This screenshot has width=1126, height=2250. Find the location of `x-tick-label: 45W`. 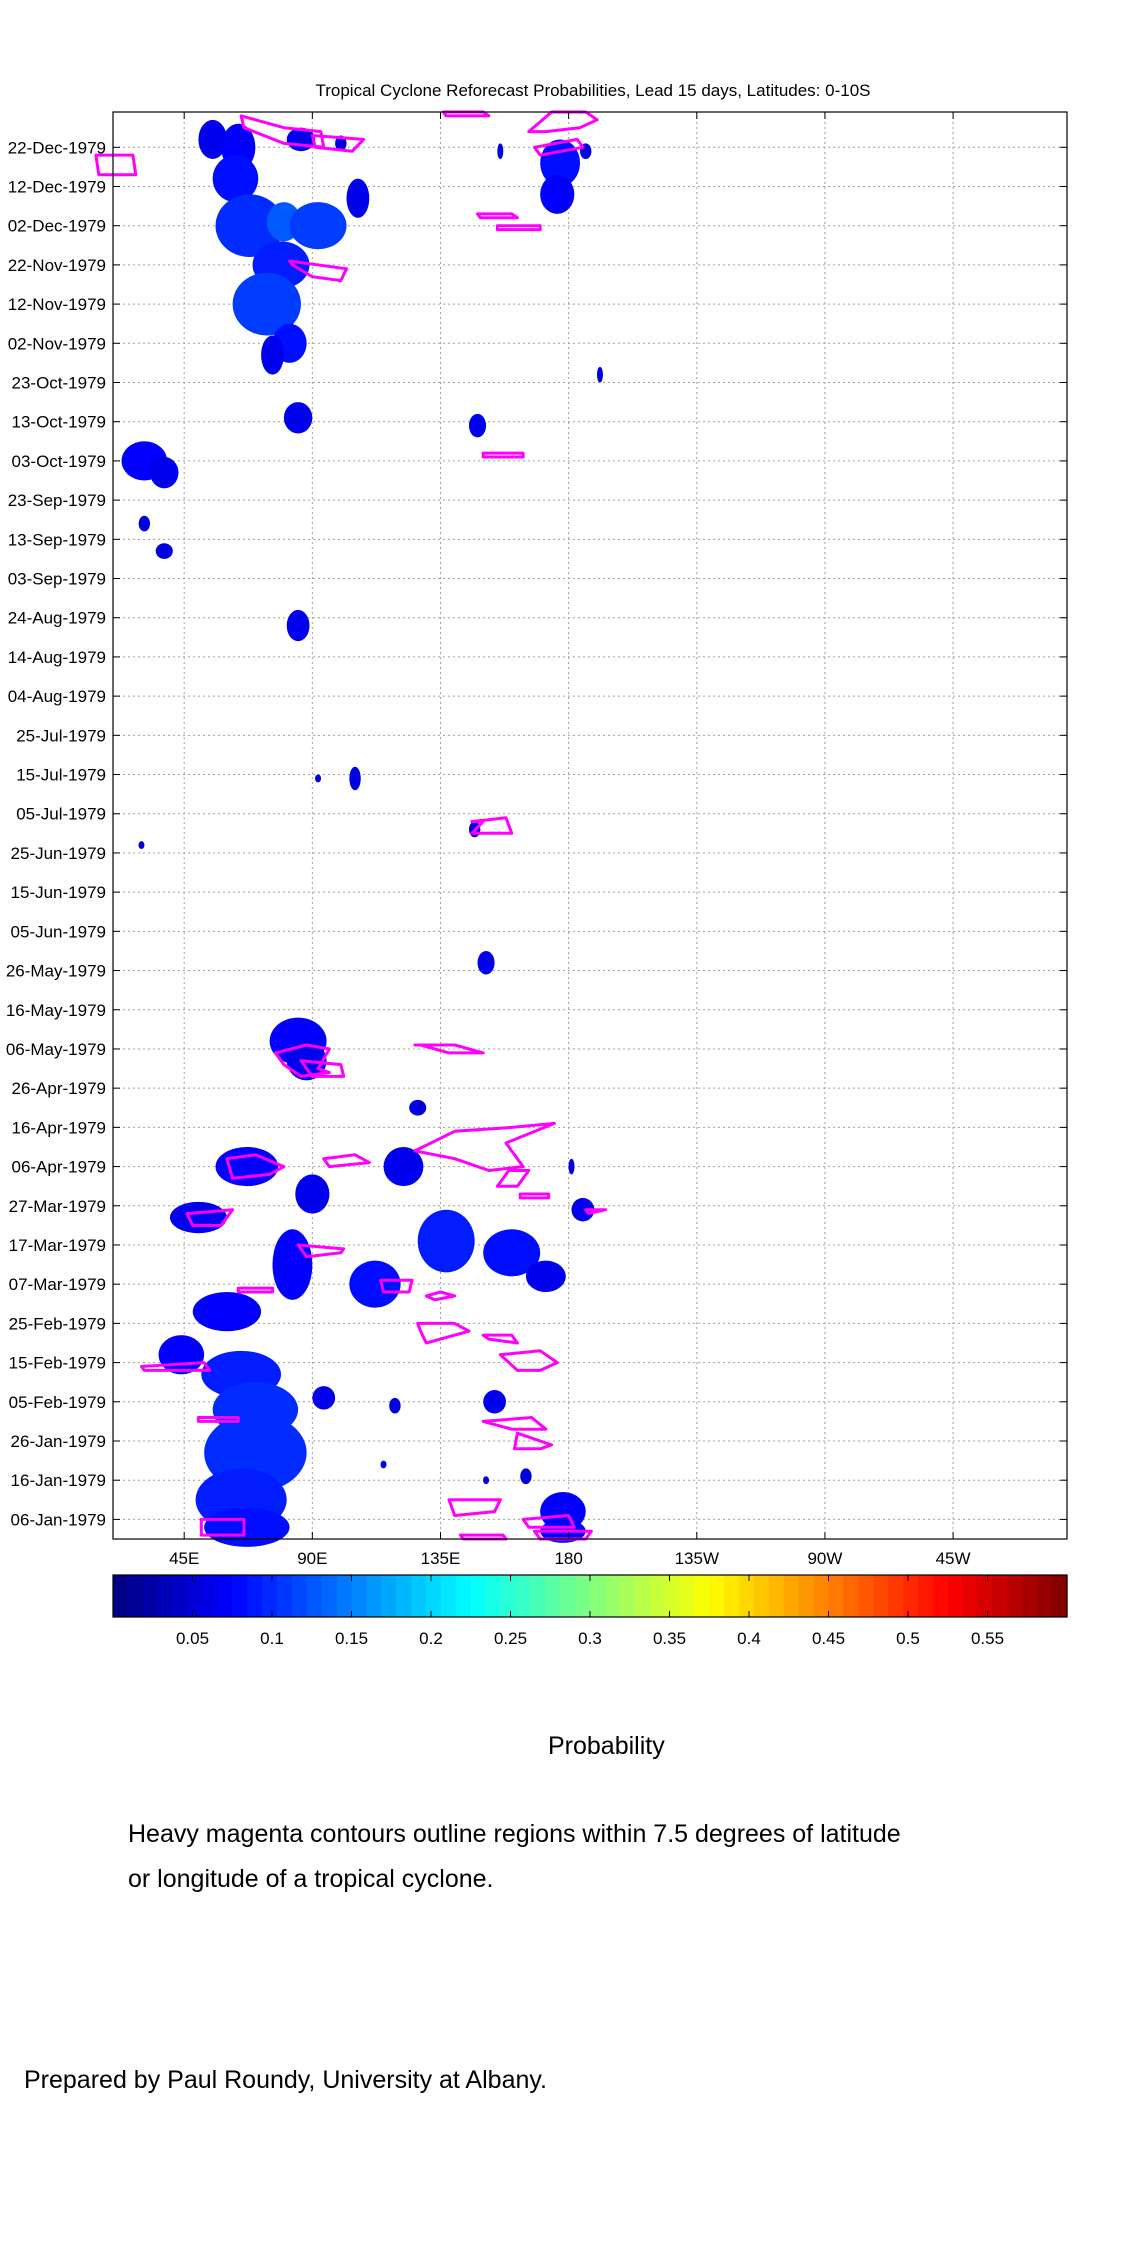

x-tick-label: 45W is located at coordinates (953, 1558).